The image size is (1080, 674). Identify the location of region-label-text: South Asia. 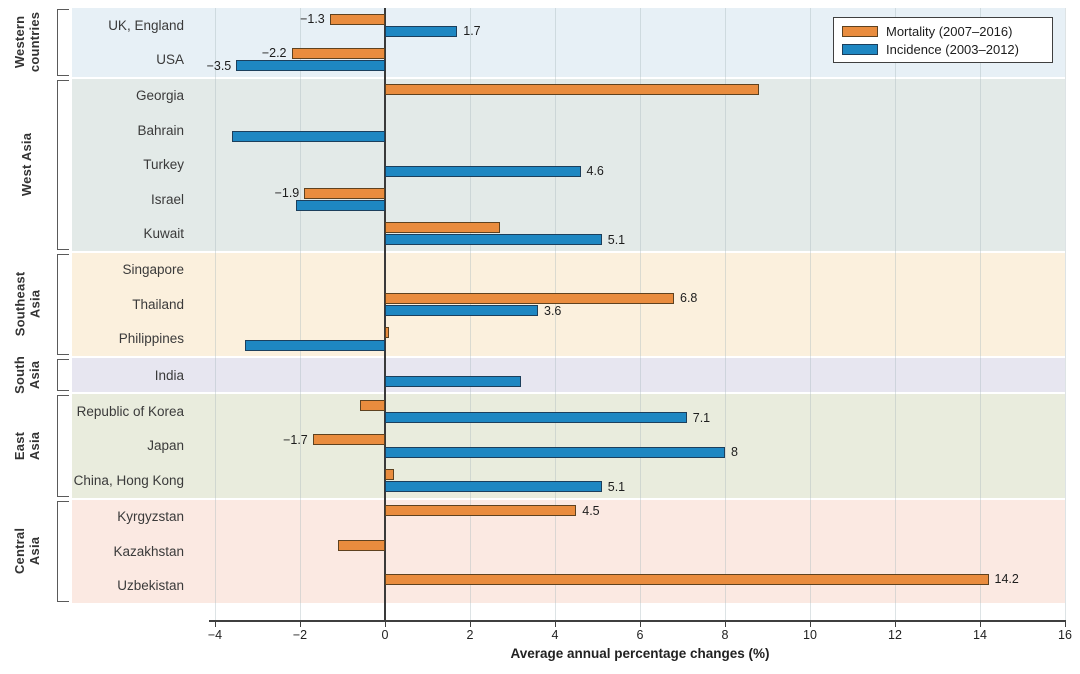
(27, 375).